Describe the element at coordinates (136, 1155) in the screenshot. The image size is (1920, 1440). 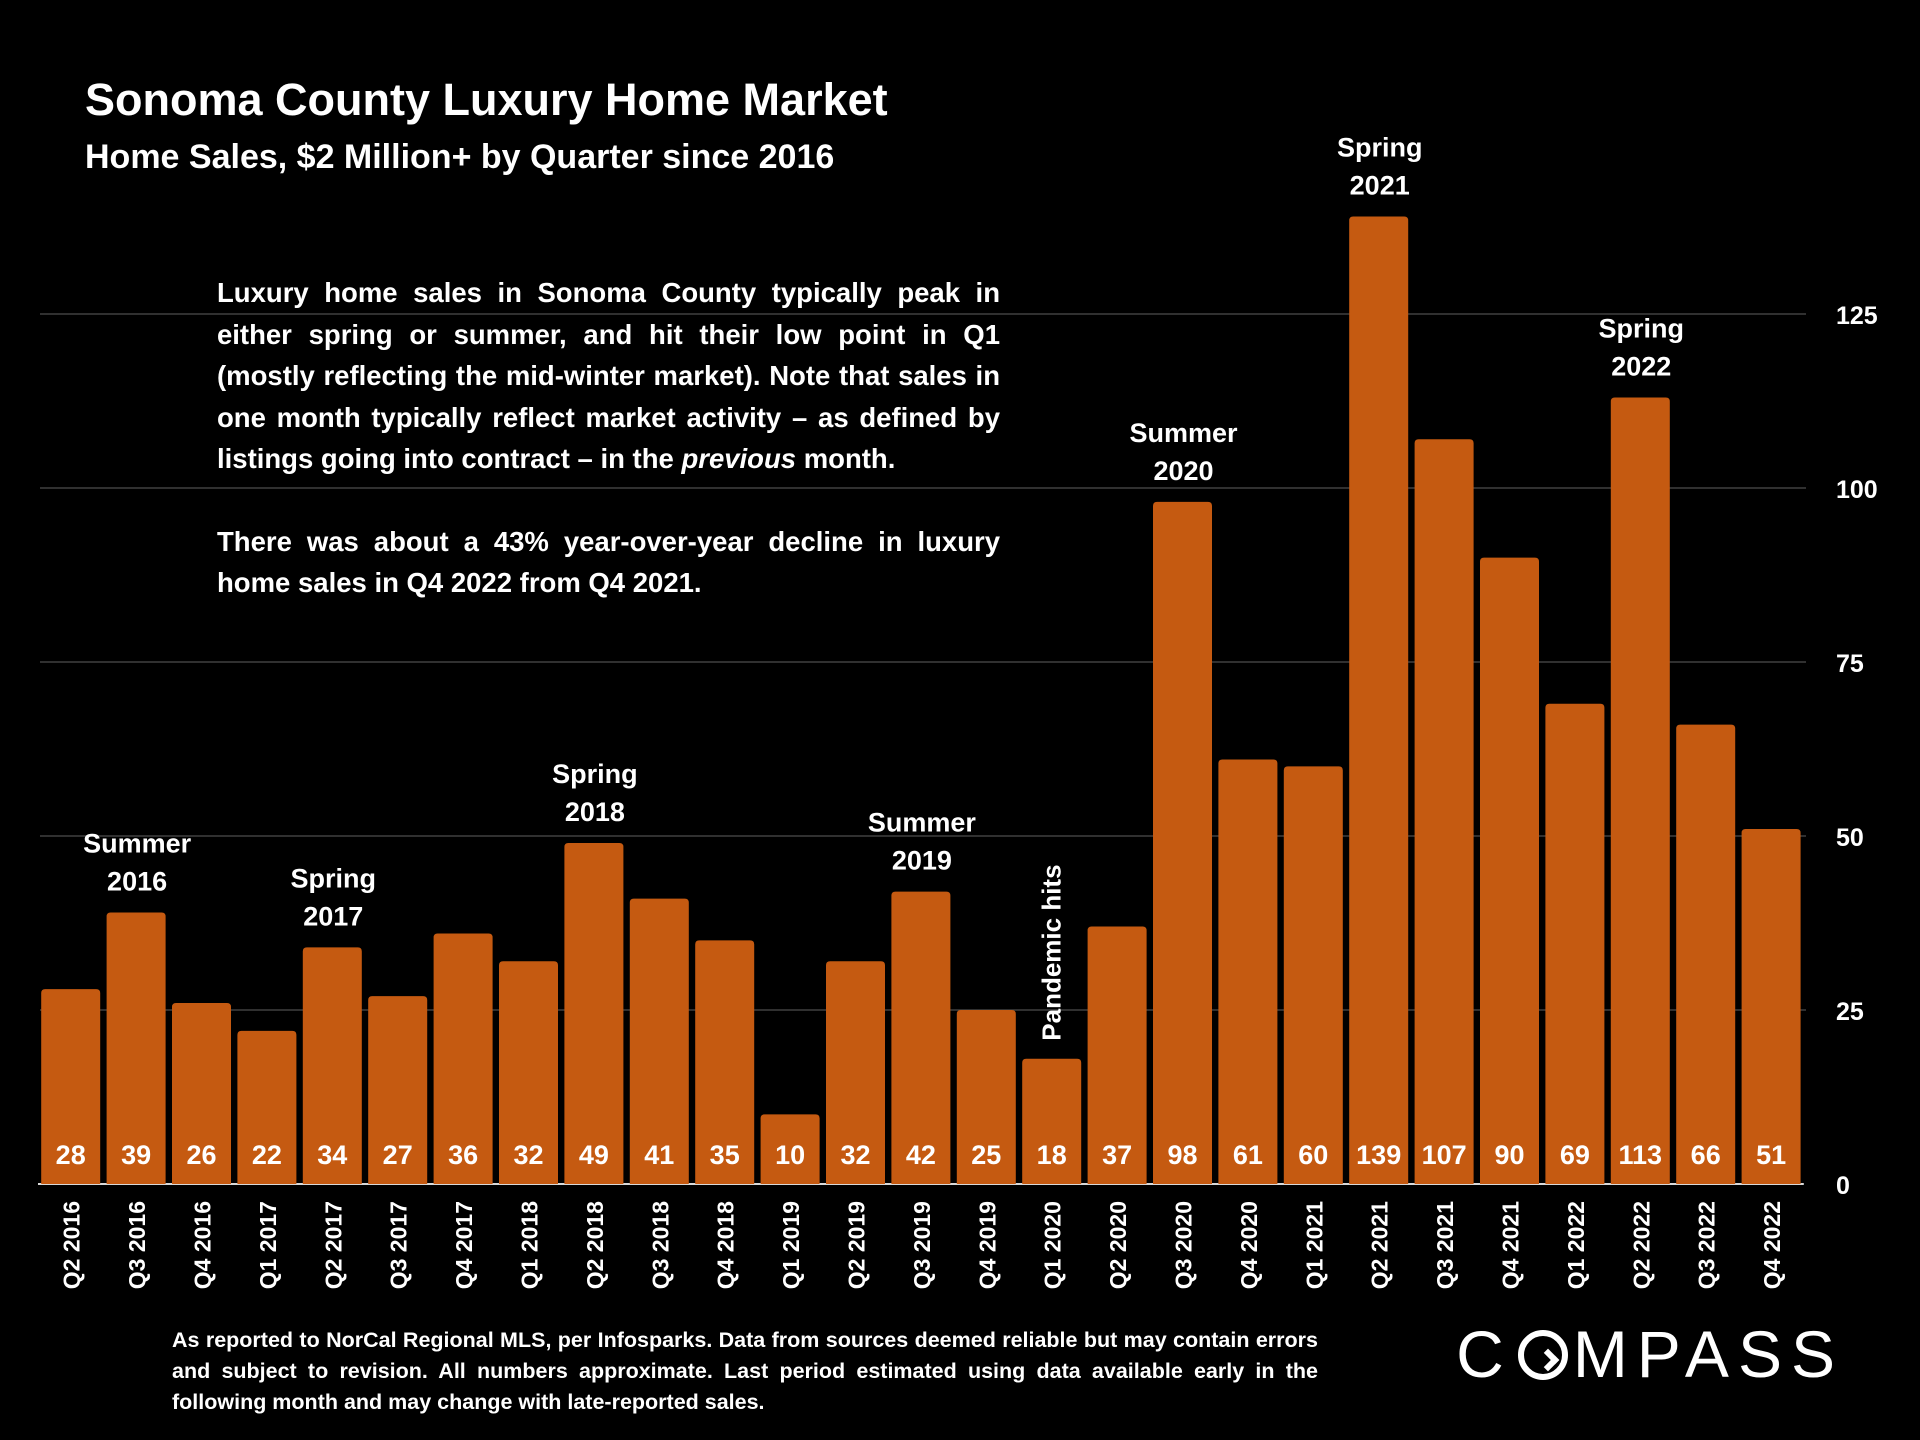
I see `data-label: 39` at that location.